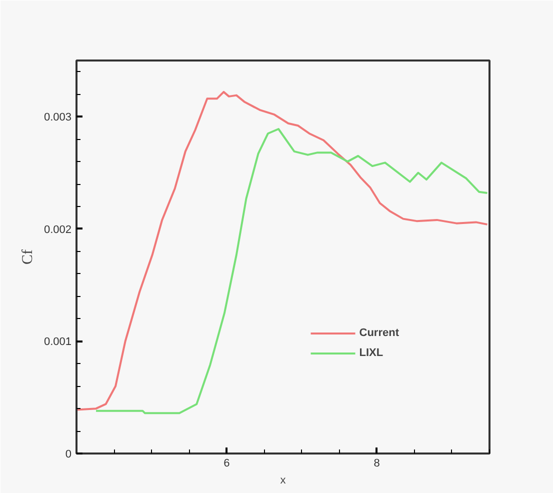 This screenshot has height=493, width=553. Describe the element at coordinates (379, 333) in the screenshot. I see `legend-label: Current` at that location.